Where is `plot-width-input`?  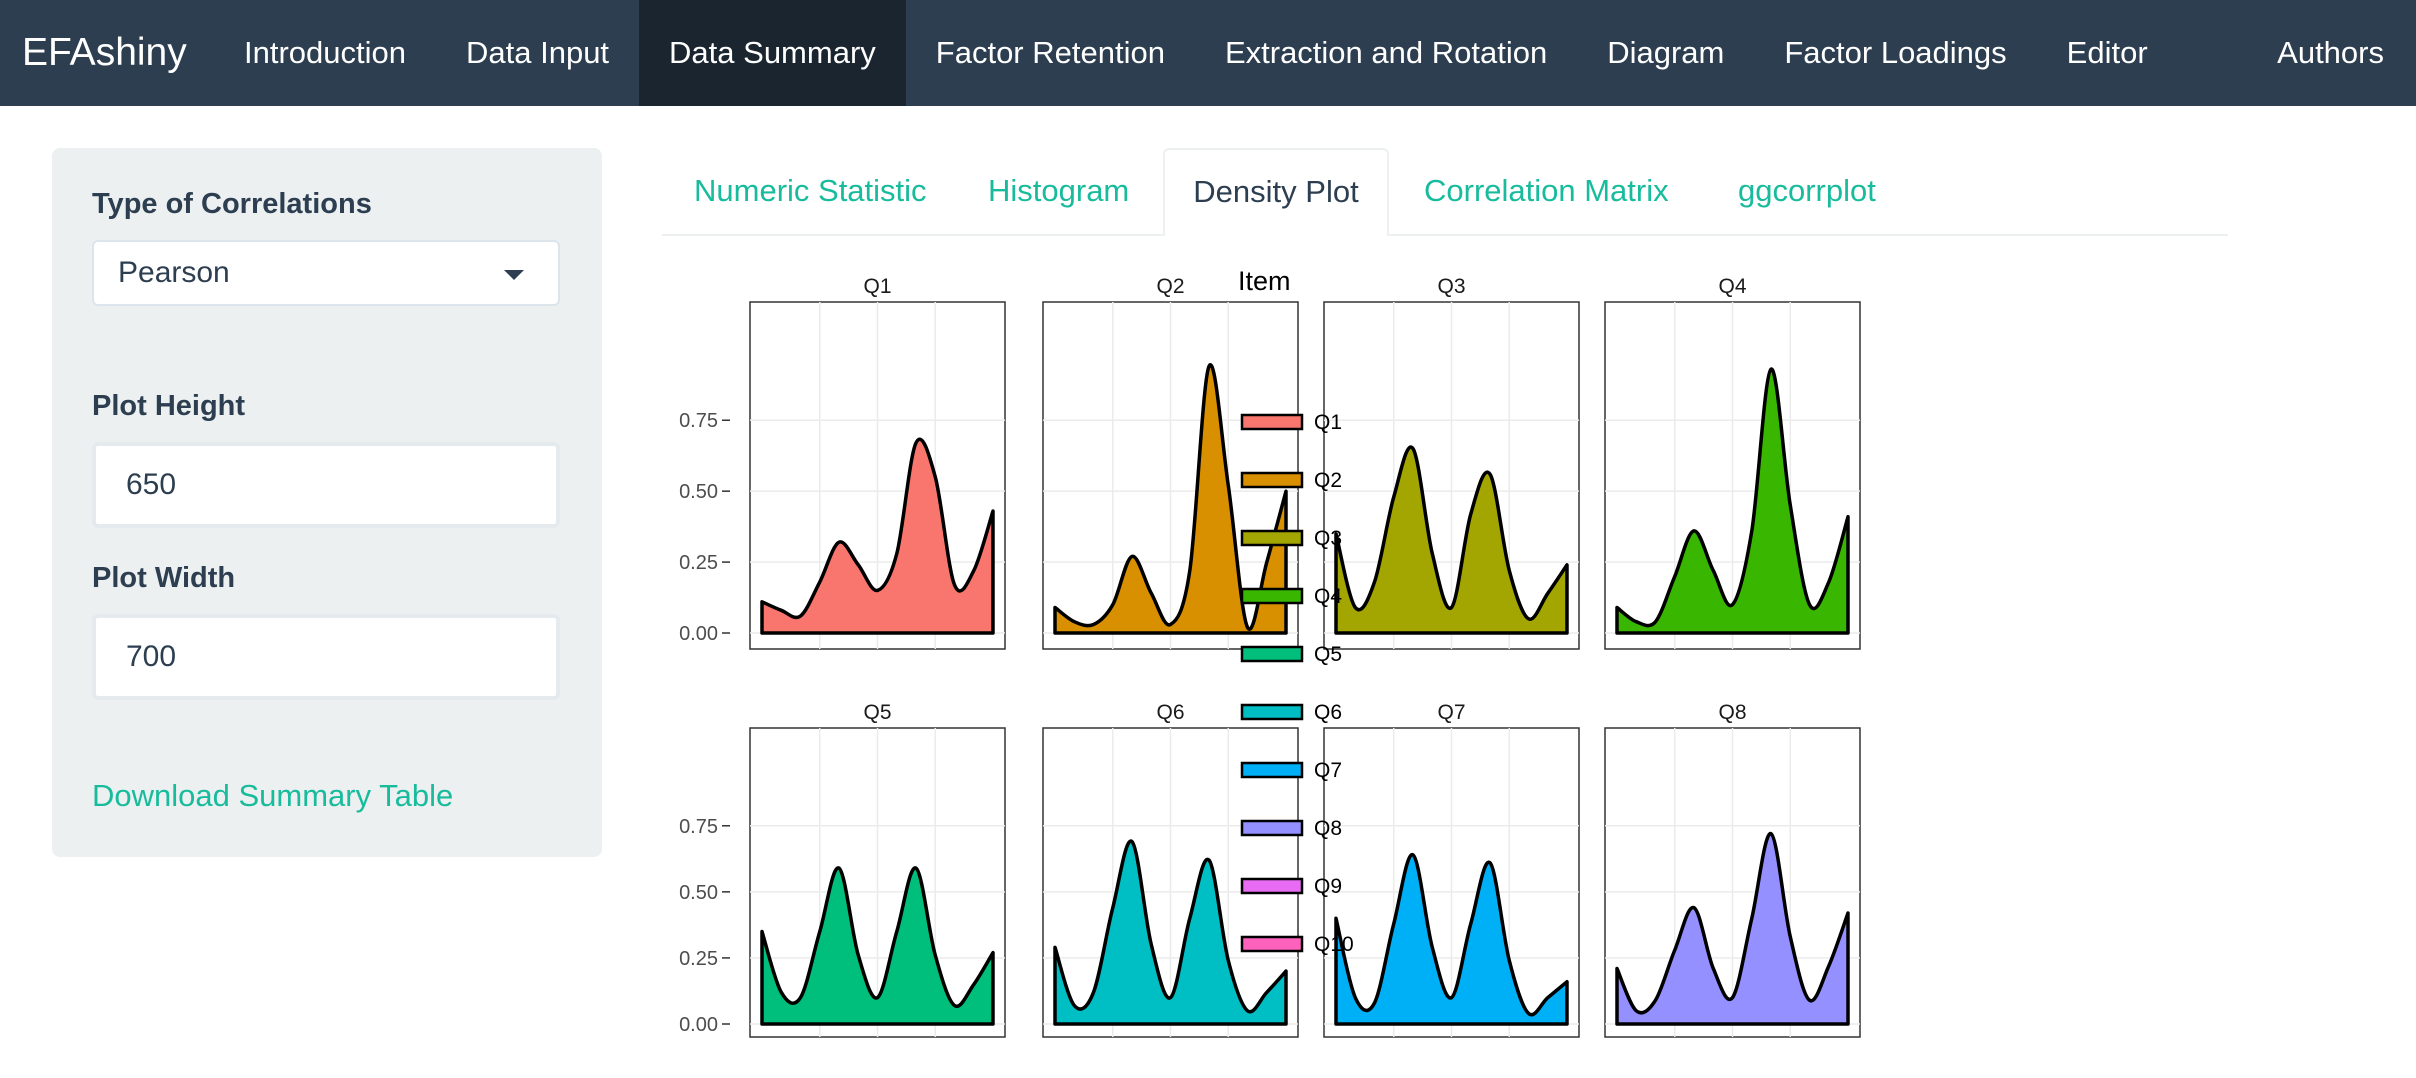
plot-width-input is located at coordinates (326, 657).